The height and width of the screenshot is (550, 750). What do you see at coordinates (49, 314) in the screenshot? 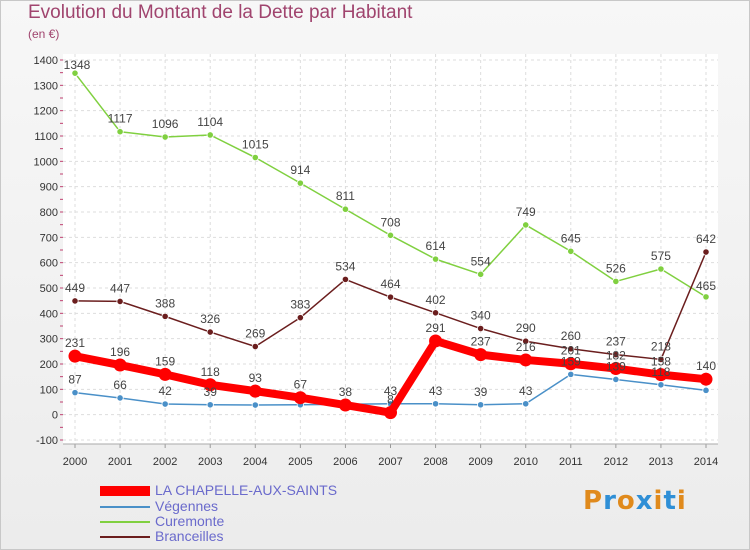
I see `y-tick-label: 400` at bounding box center [49, 314].